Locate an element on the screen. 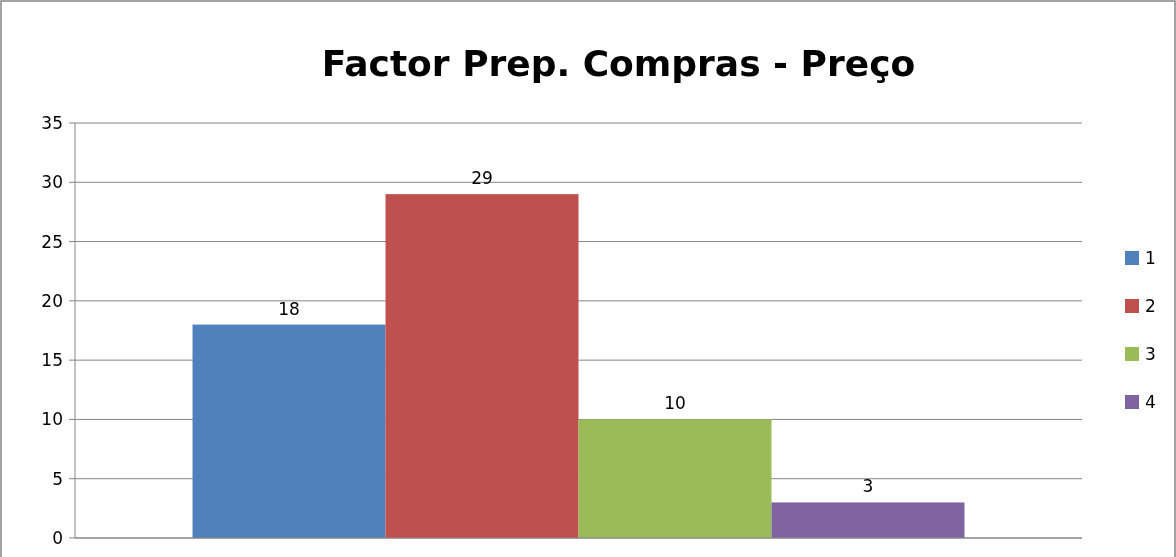 The image size is (1176, 557). y-tick-label: 10 is located at coordinates (52, 419).